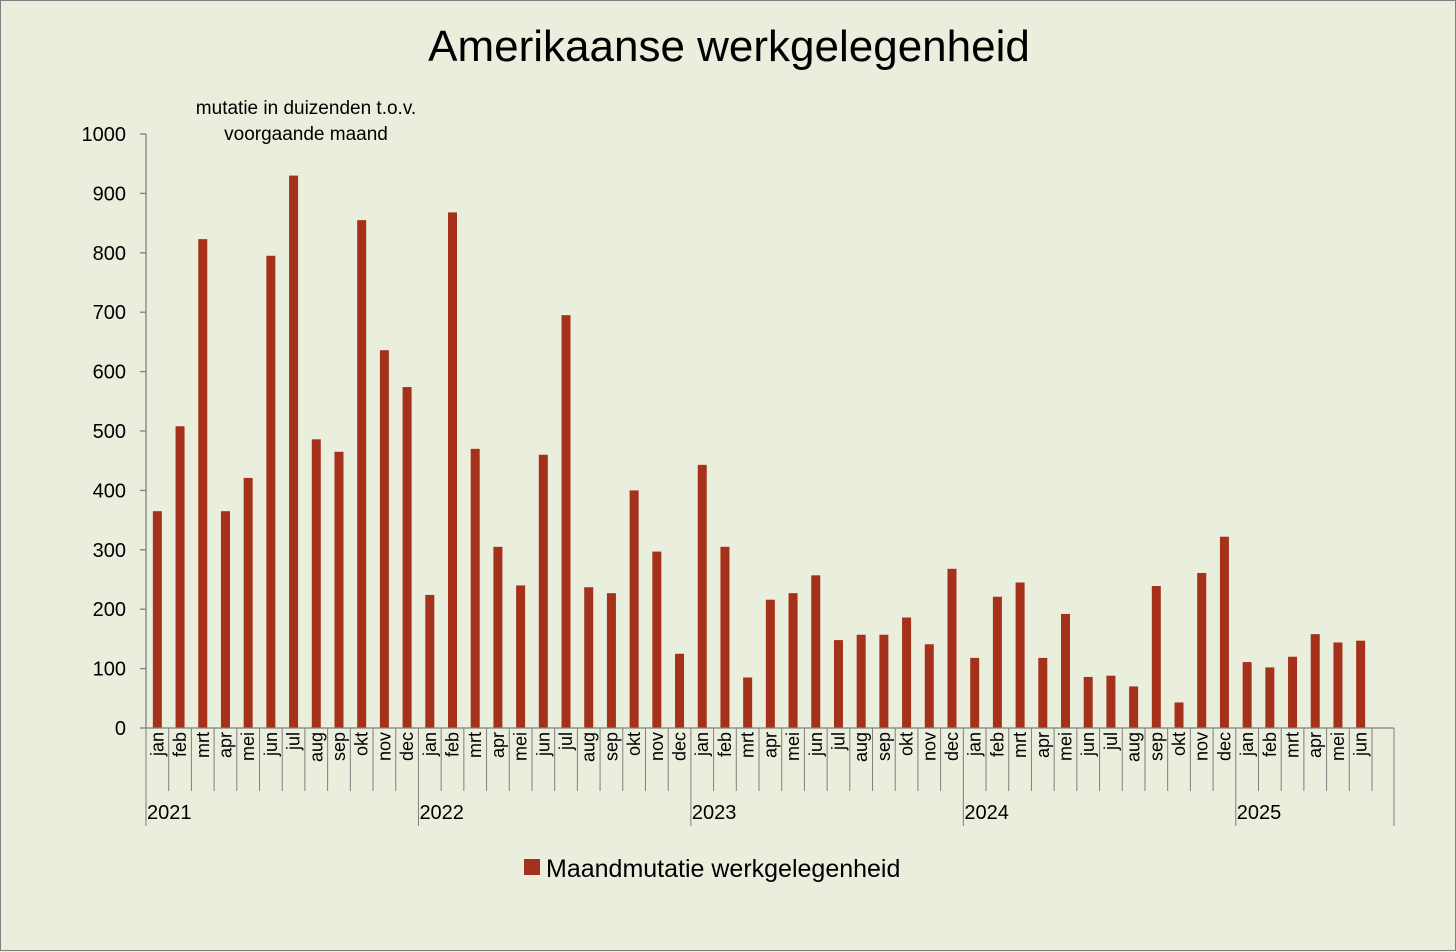 Image resolution: width=1456 pixels, height=952 pixels. Describe the element at coordinates (714, 813) in the screenshot. I see `year-label: 2023` at that location.